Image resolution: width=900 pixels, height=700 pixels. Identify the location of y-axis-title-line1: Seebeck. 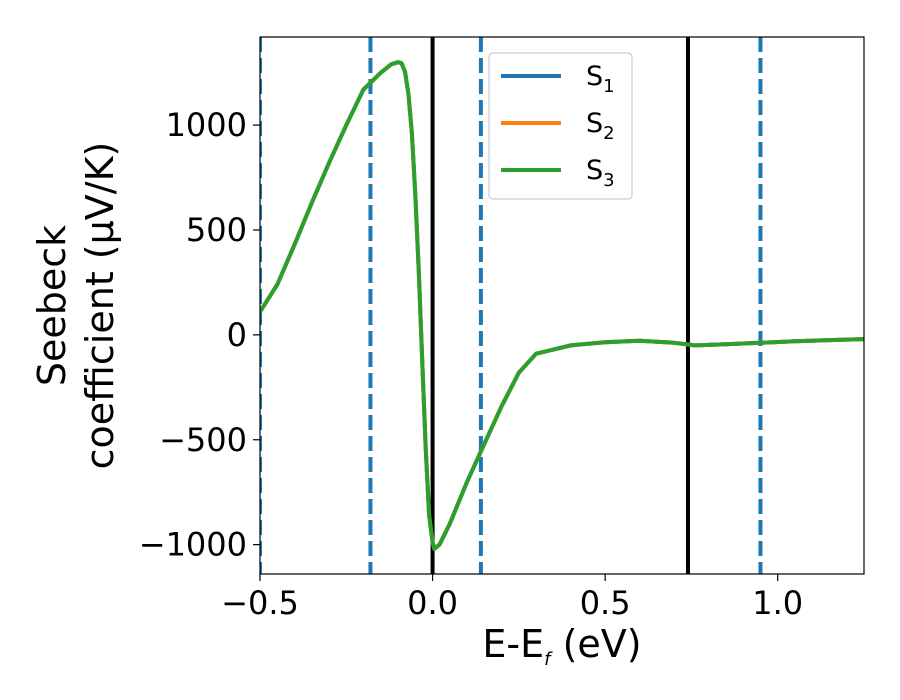
(52, 305).